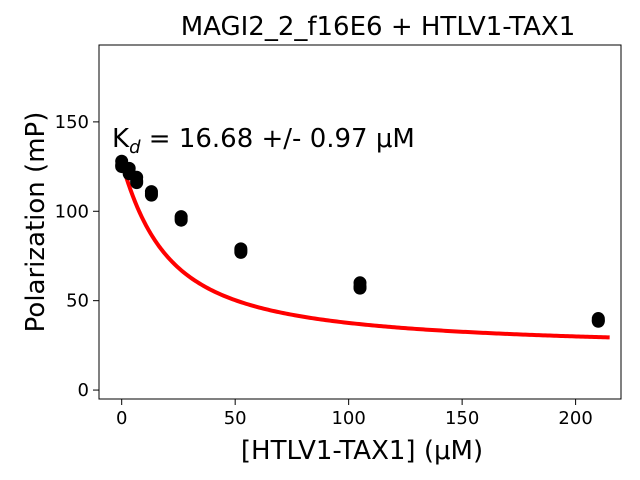  Describe the element at coordinates (462, 418) in the screenshot. I see `x-tick-label: 150` at that location.